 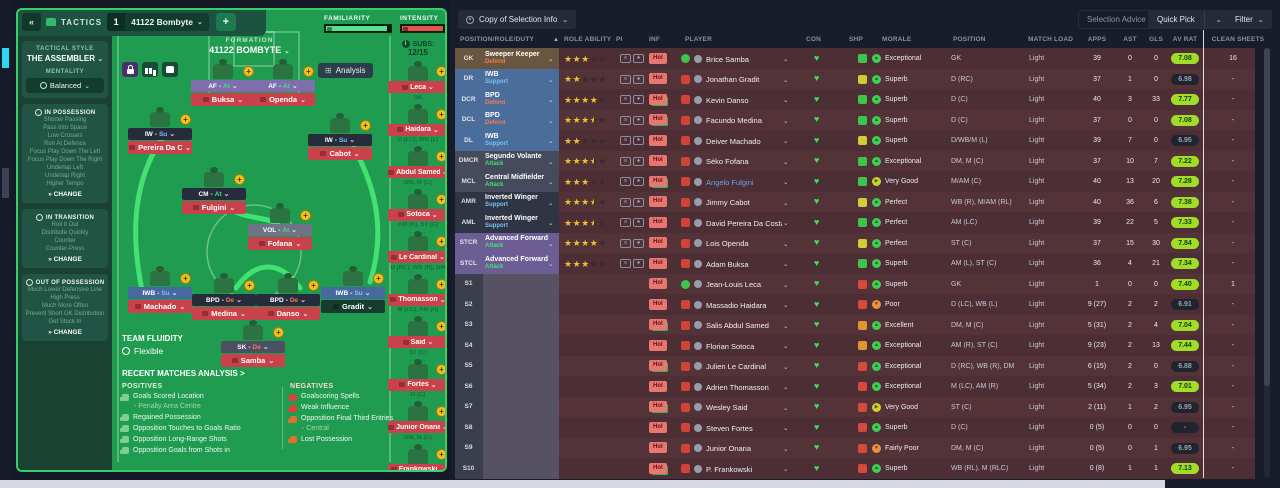 What do you see at coordinates (496, 139) in the screenshot?
I see `role-duty: IWB Support` at bounding box center [496, 139].